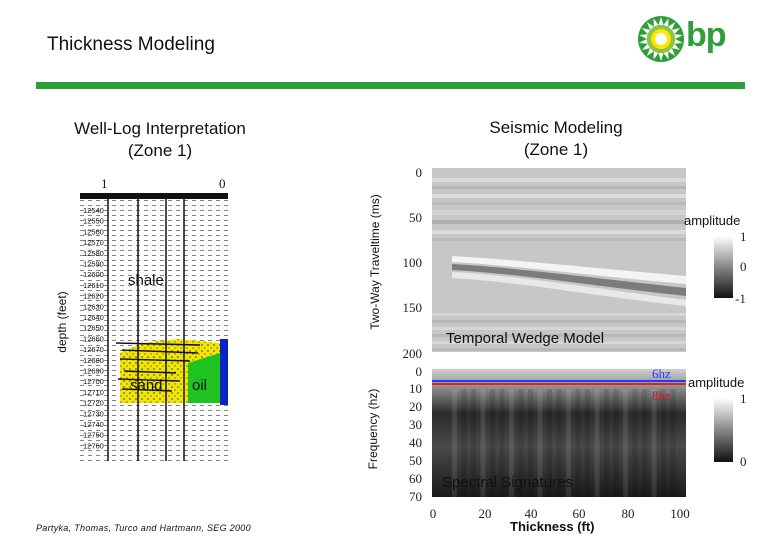 This screenshot has height=540, width=780. I want to click on amp-tick-bottom-0: 0, so click(743, 461).